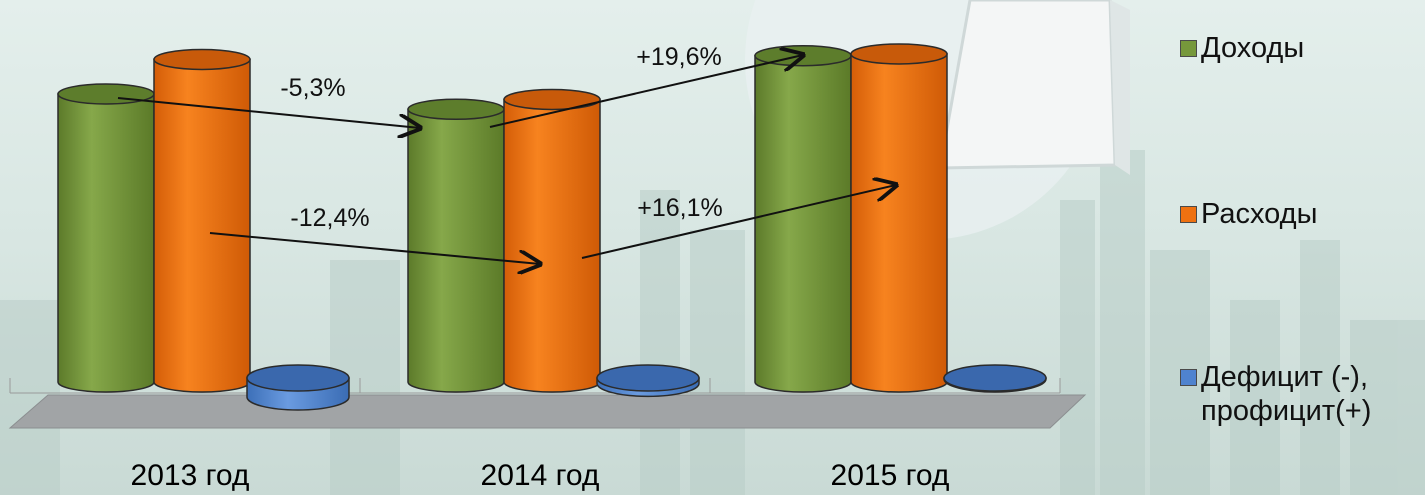 The image size is (1425, 495). Describe the element at coordinates (680, 208) in the screenshot. I see `percent-change-label: +16,1%` at that location.